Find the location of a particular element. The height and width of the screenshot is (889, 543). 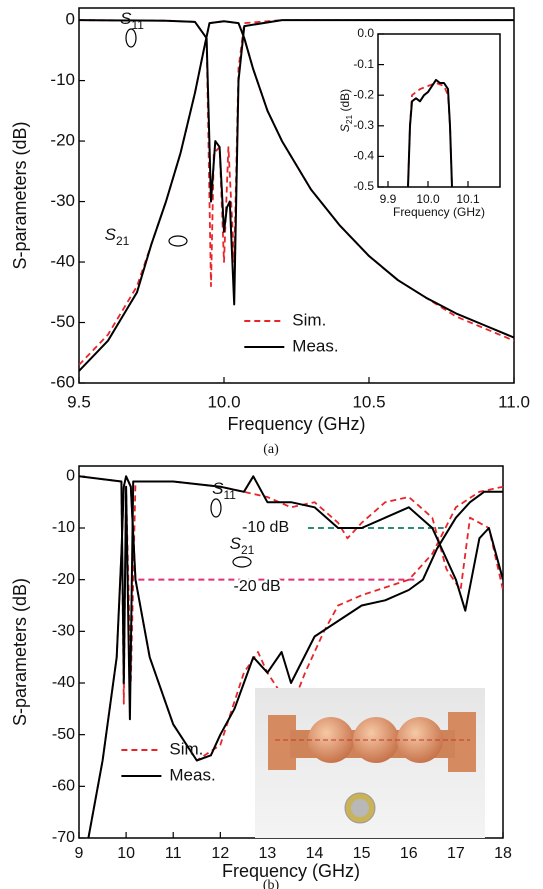

y-axis-label: S21 (dB) is located at coordinates (346, 110).